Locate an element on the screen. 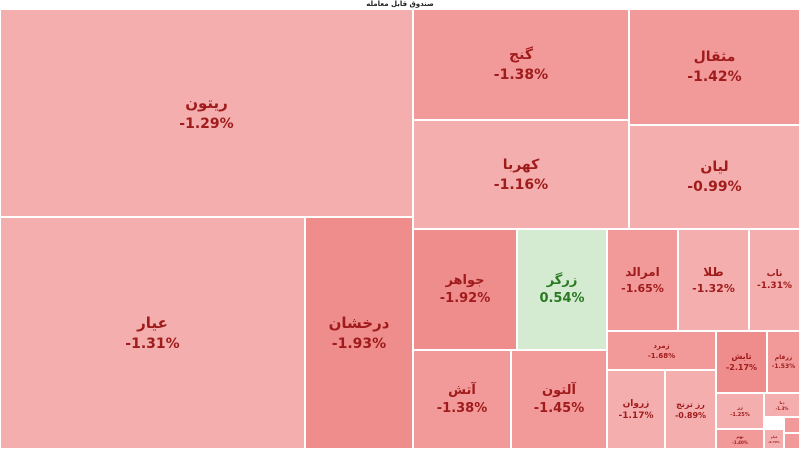 The width and height of the screenshot is (800, 449). tile-change: -1.42% is located at coordinates (714, 77).